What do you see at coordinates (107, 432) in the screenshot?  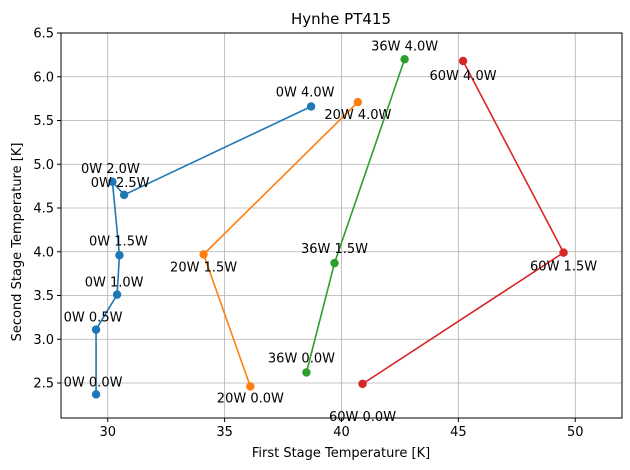 I see `x-tick-label: 30` at bounding box center [107, 432].